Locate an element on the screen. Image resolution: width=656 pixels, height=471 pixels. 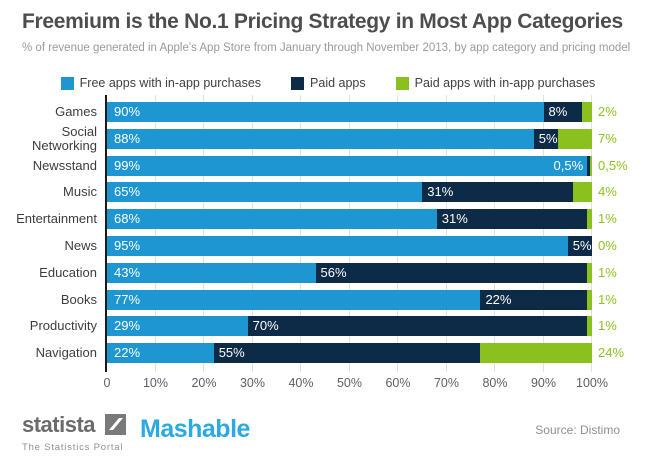
bar-row: 65% 31% 4% is located at coordinates (362, 192).